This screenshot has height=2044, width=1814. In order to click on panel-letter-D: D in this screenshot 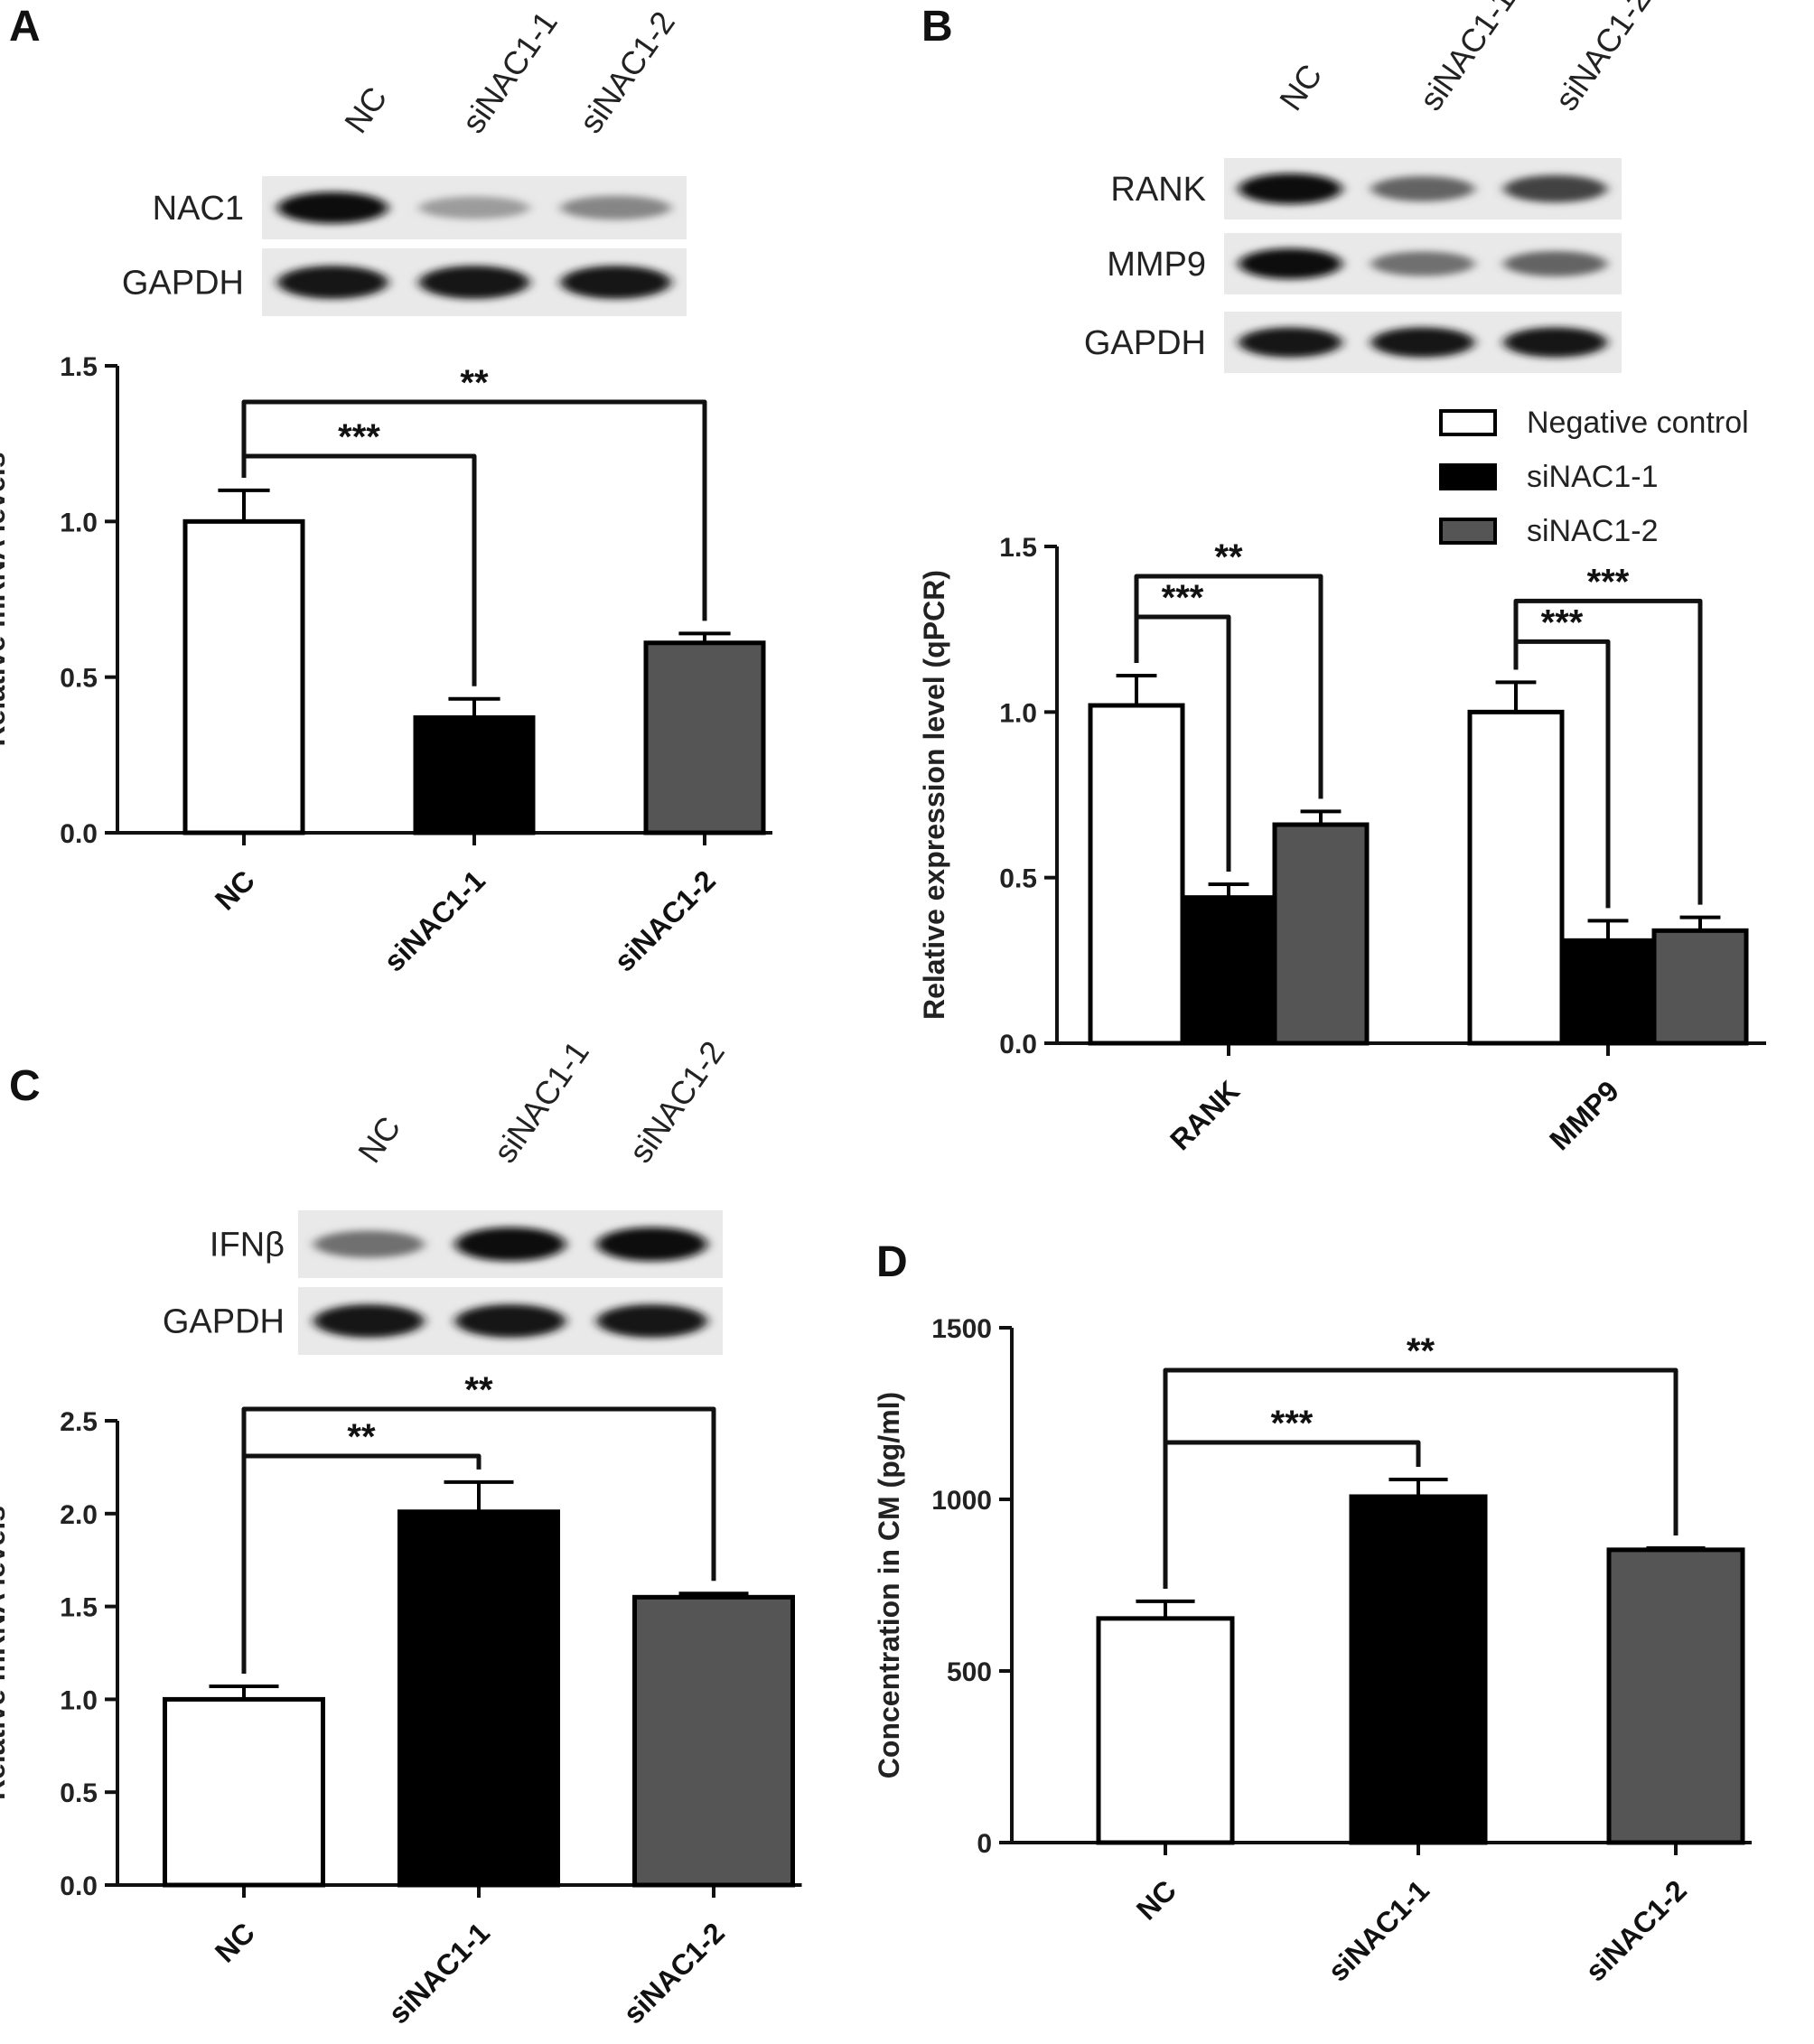, I will do `click(892, 1262)`.